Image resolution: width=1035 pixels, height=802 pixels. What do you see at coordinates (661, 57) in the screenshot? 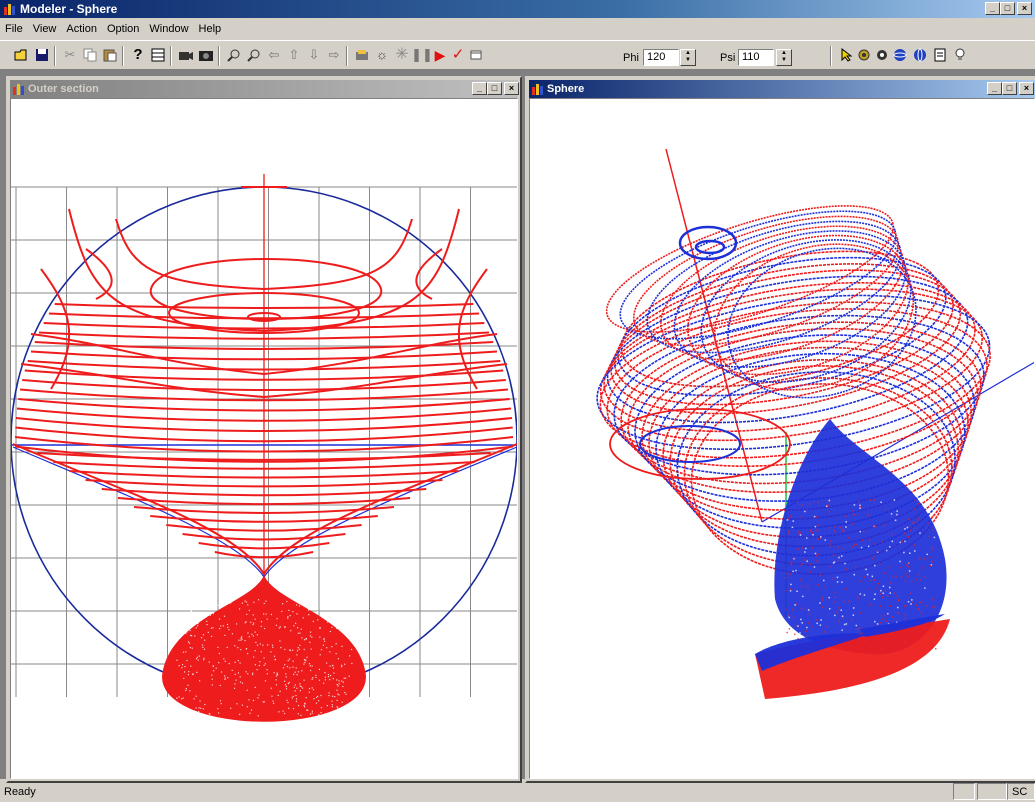
I see `phi-input: 120` at bounding box center [661, 57].